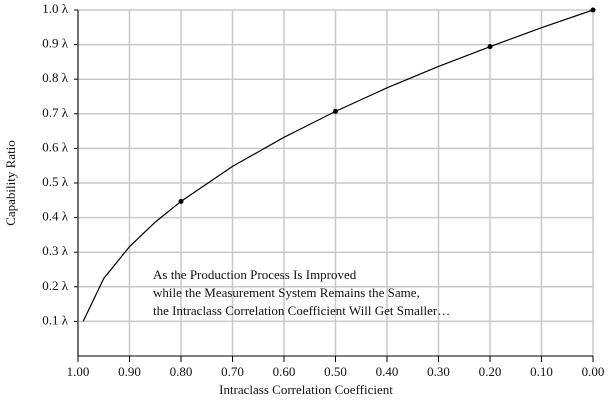 The height and width of the screenshot is (412, 616). I want to click on x-tick-label: 0.80, so click(181, 371).